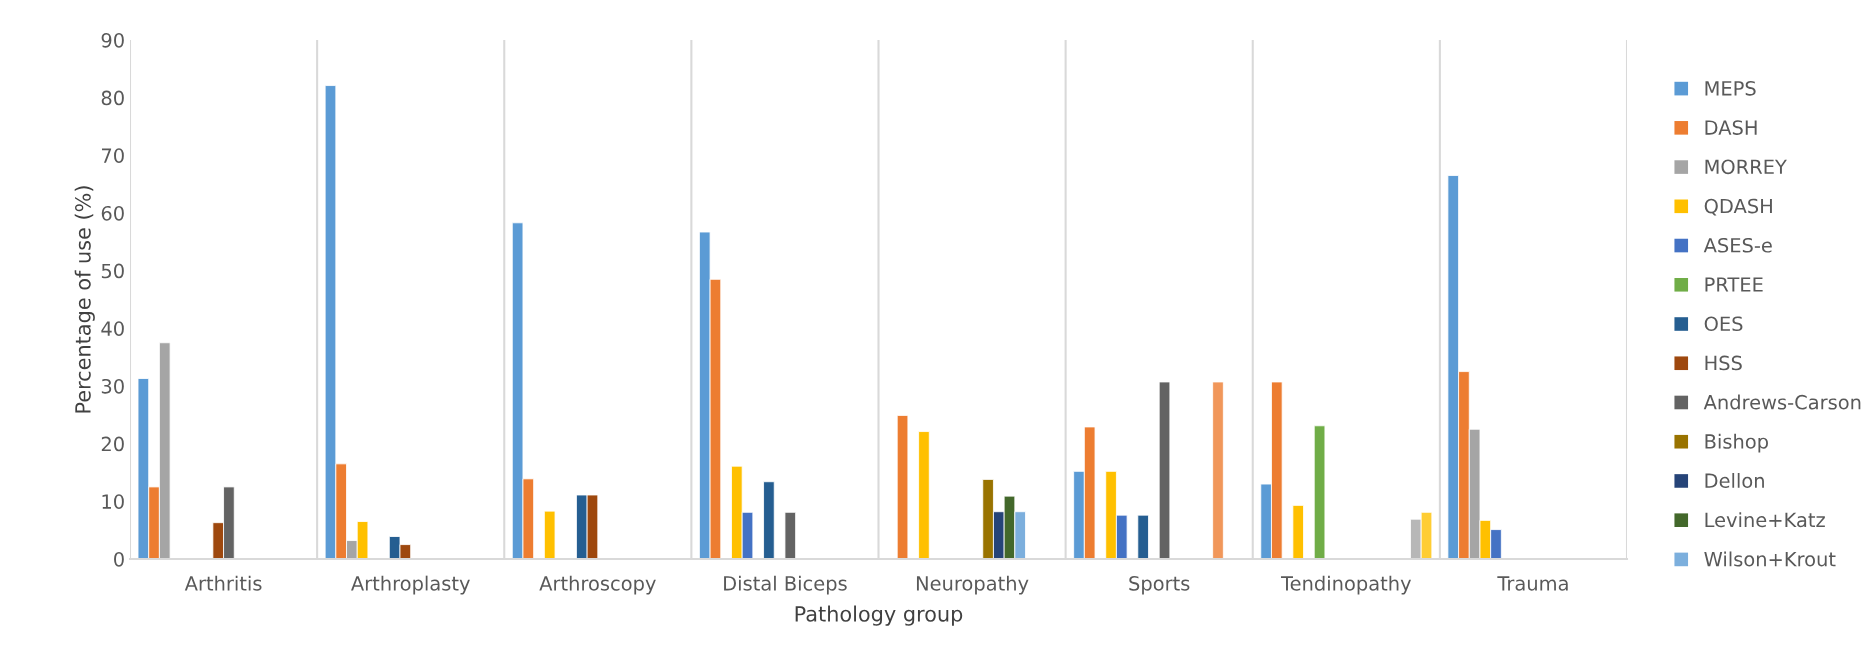 Image resolution: width=1861 pixels, height=672 pixels. What do you see at coordinates (112, 271) in the screenshot?
I see `y-tick-label: 50` at bounding box center [112, 271].